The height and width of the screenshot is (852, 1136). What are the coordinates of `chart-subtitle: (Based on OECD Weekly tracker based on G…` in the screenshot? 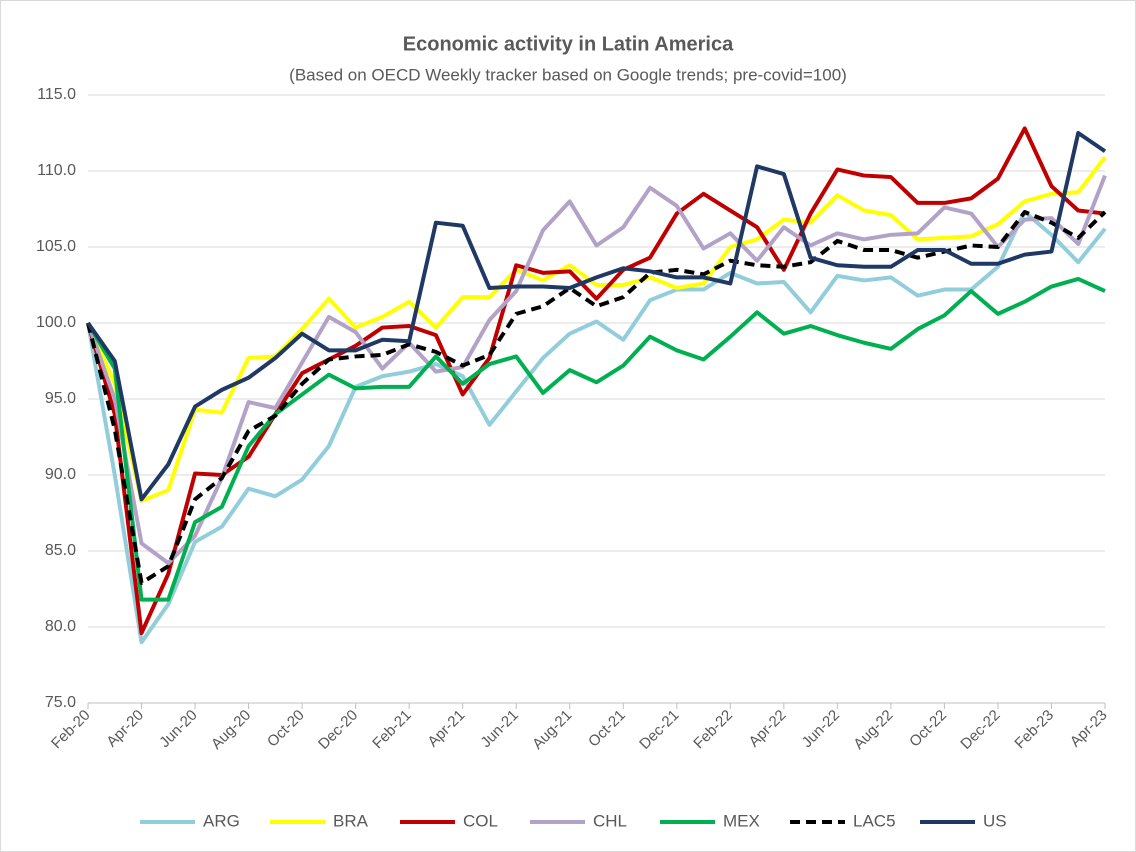 It's located at (568, 74).